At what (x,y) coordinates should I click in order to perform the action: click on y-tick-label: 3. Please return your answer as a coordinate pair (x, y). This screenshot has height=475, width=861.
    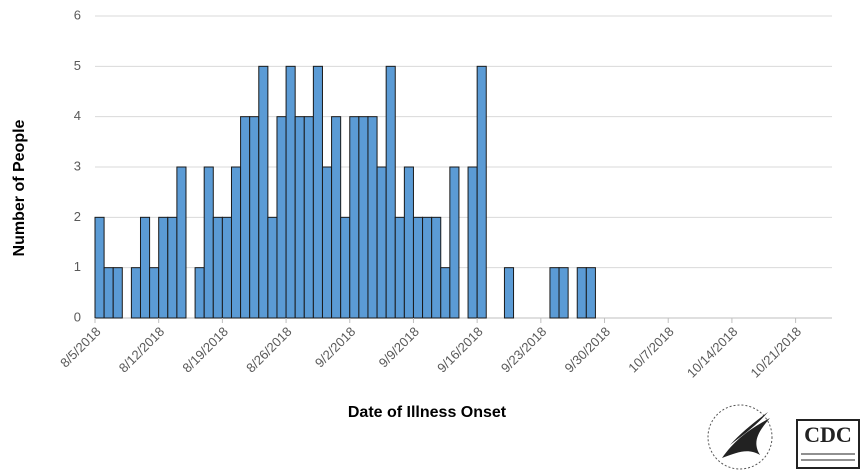
    Looking at the image, I should click on (77, 165).